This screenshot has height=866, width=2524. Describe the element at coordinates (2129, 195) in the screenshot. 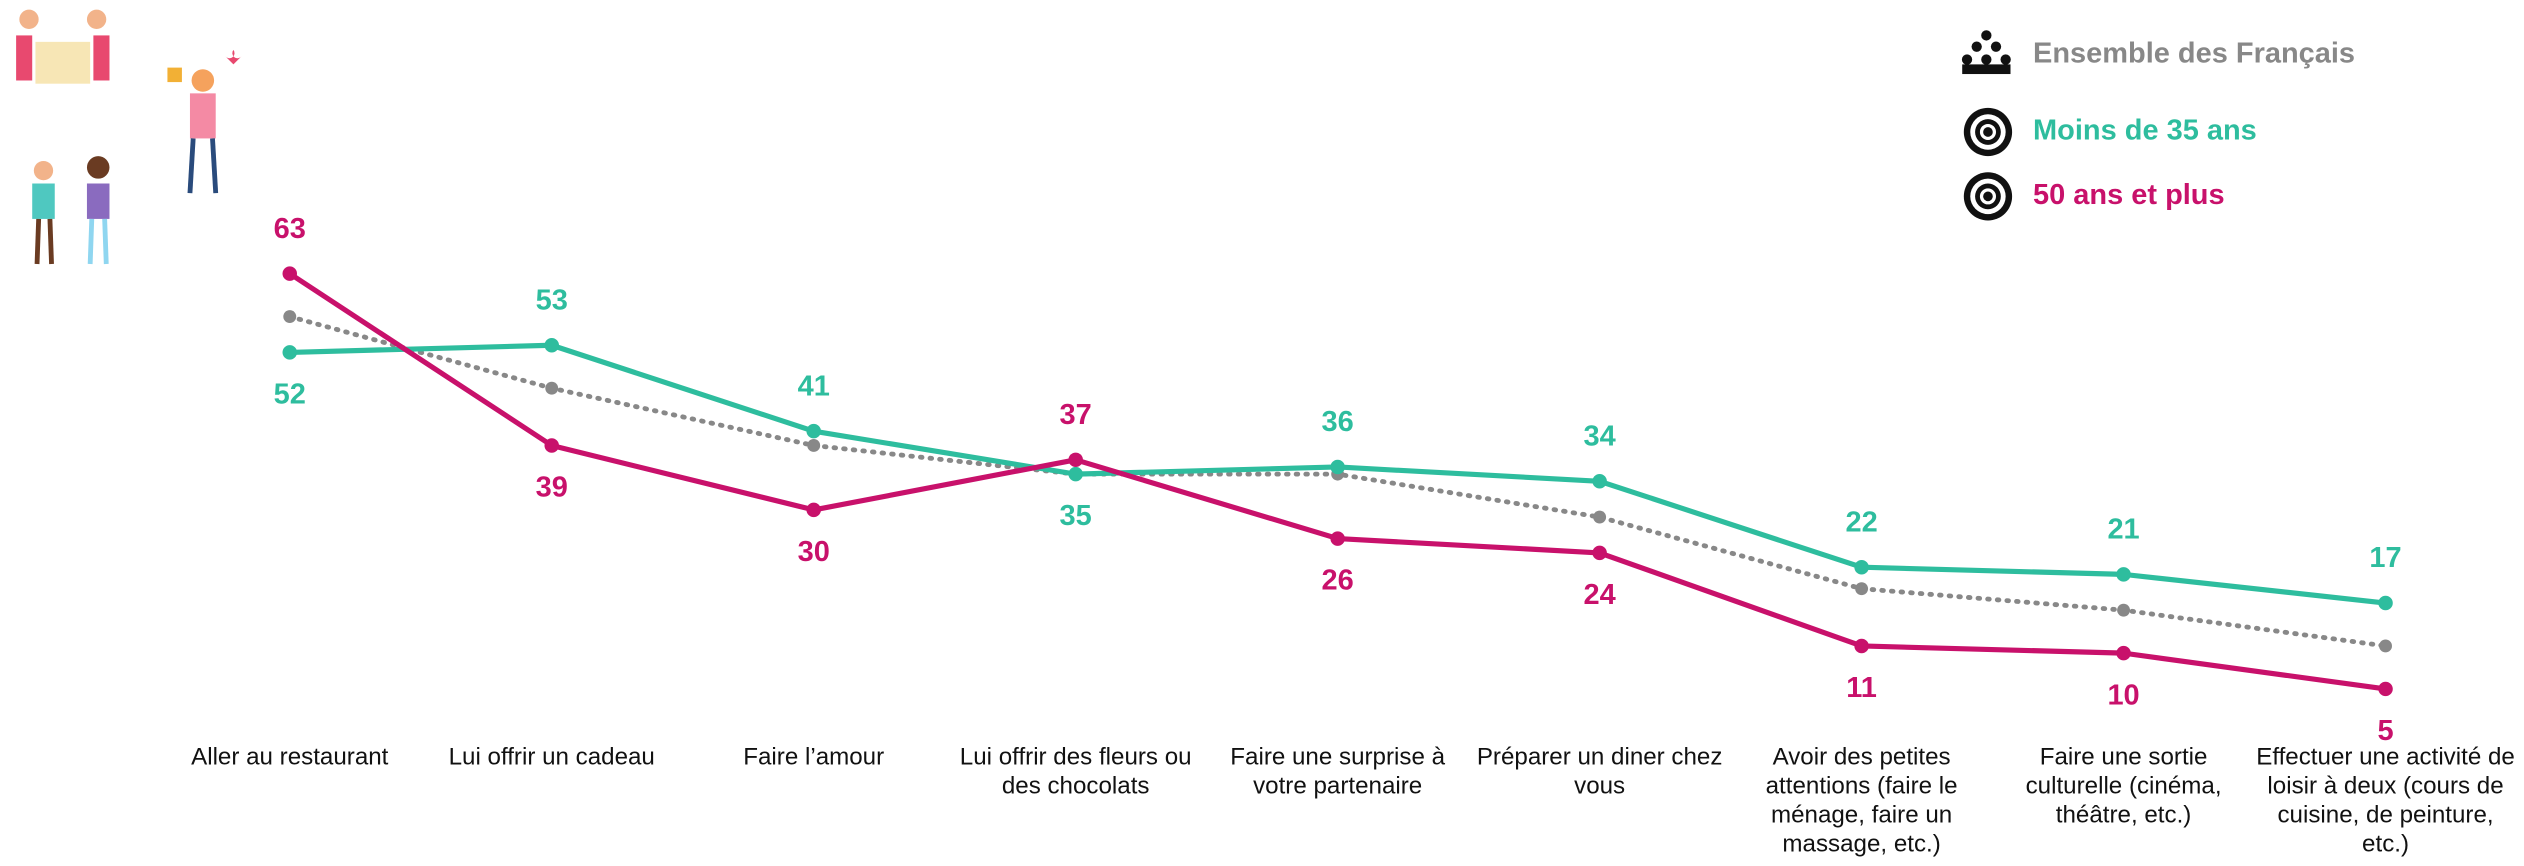

I see `legend-label: 50 ans et plus` at that location.